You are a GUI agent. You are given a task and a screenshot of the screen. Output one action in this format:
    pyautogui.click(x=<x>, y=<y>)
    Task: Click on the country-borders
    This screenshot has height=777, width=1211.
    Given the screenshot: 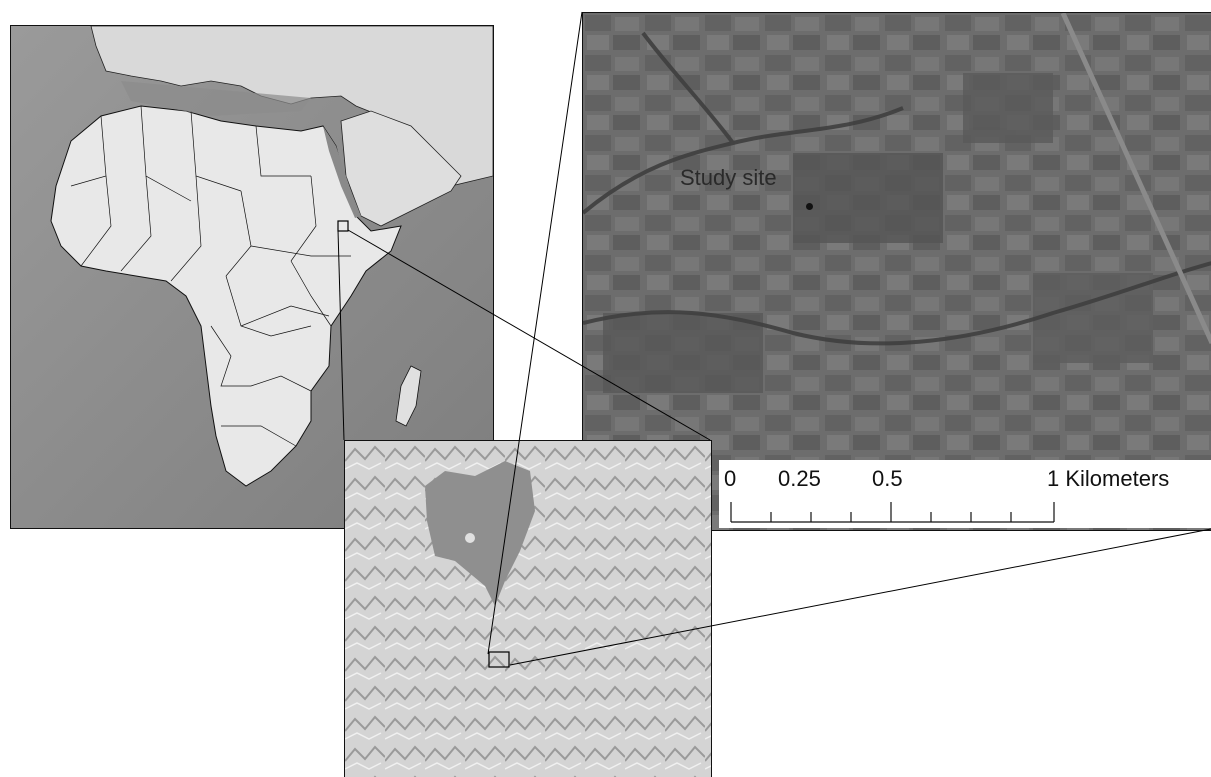 What is the action you would take?
    pyautogui.click(x=210, y=276)
    